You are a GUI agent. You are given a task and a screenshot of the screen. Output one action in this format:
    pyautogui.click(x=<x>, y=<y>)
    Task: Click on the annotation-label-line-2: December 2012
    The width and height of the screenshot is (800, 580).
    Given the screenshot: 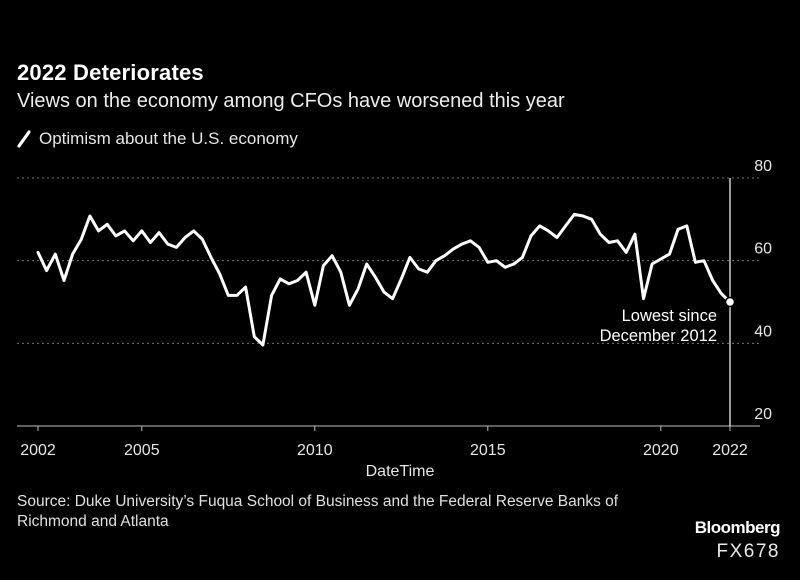 What is the action you would take?
    pyautogui.click(x=658, y=336)
    